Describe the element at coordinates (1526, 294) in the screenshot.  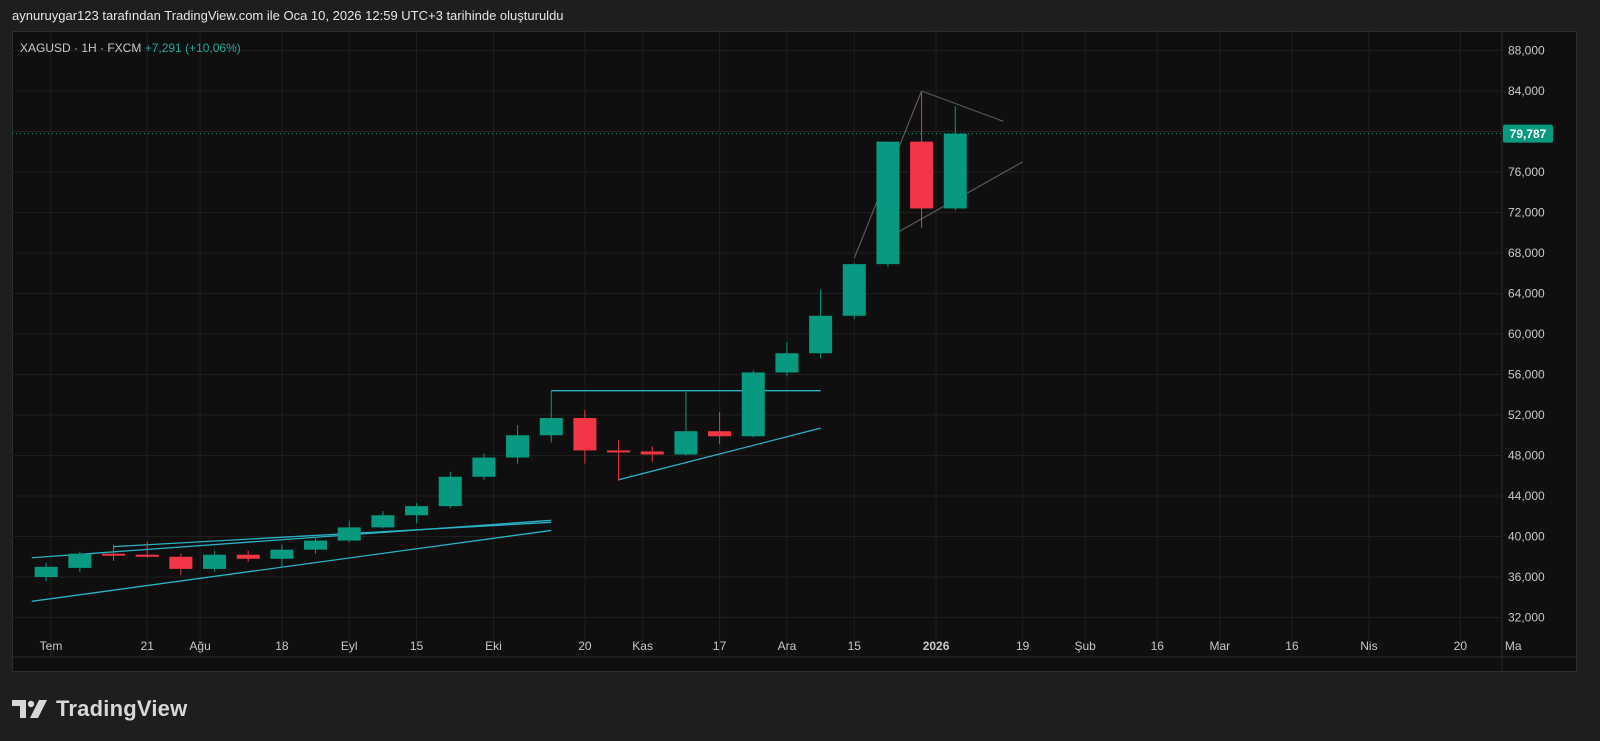
I see `price-tick-label: 64,000` at that location.